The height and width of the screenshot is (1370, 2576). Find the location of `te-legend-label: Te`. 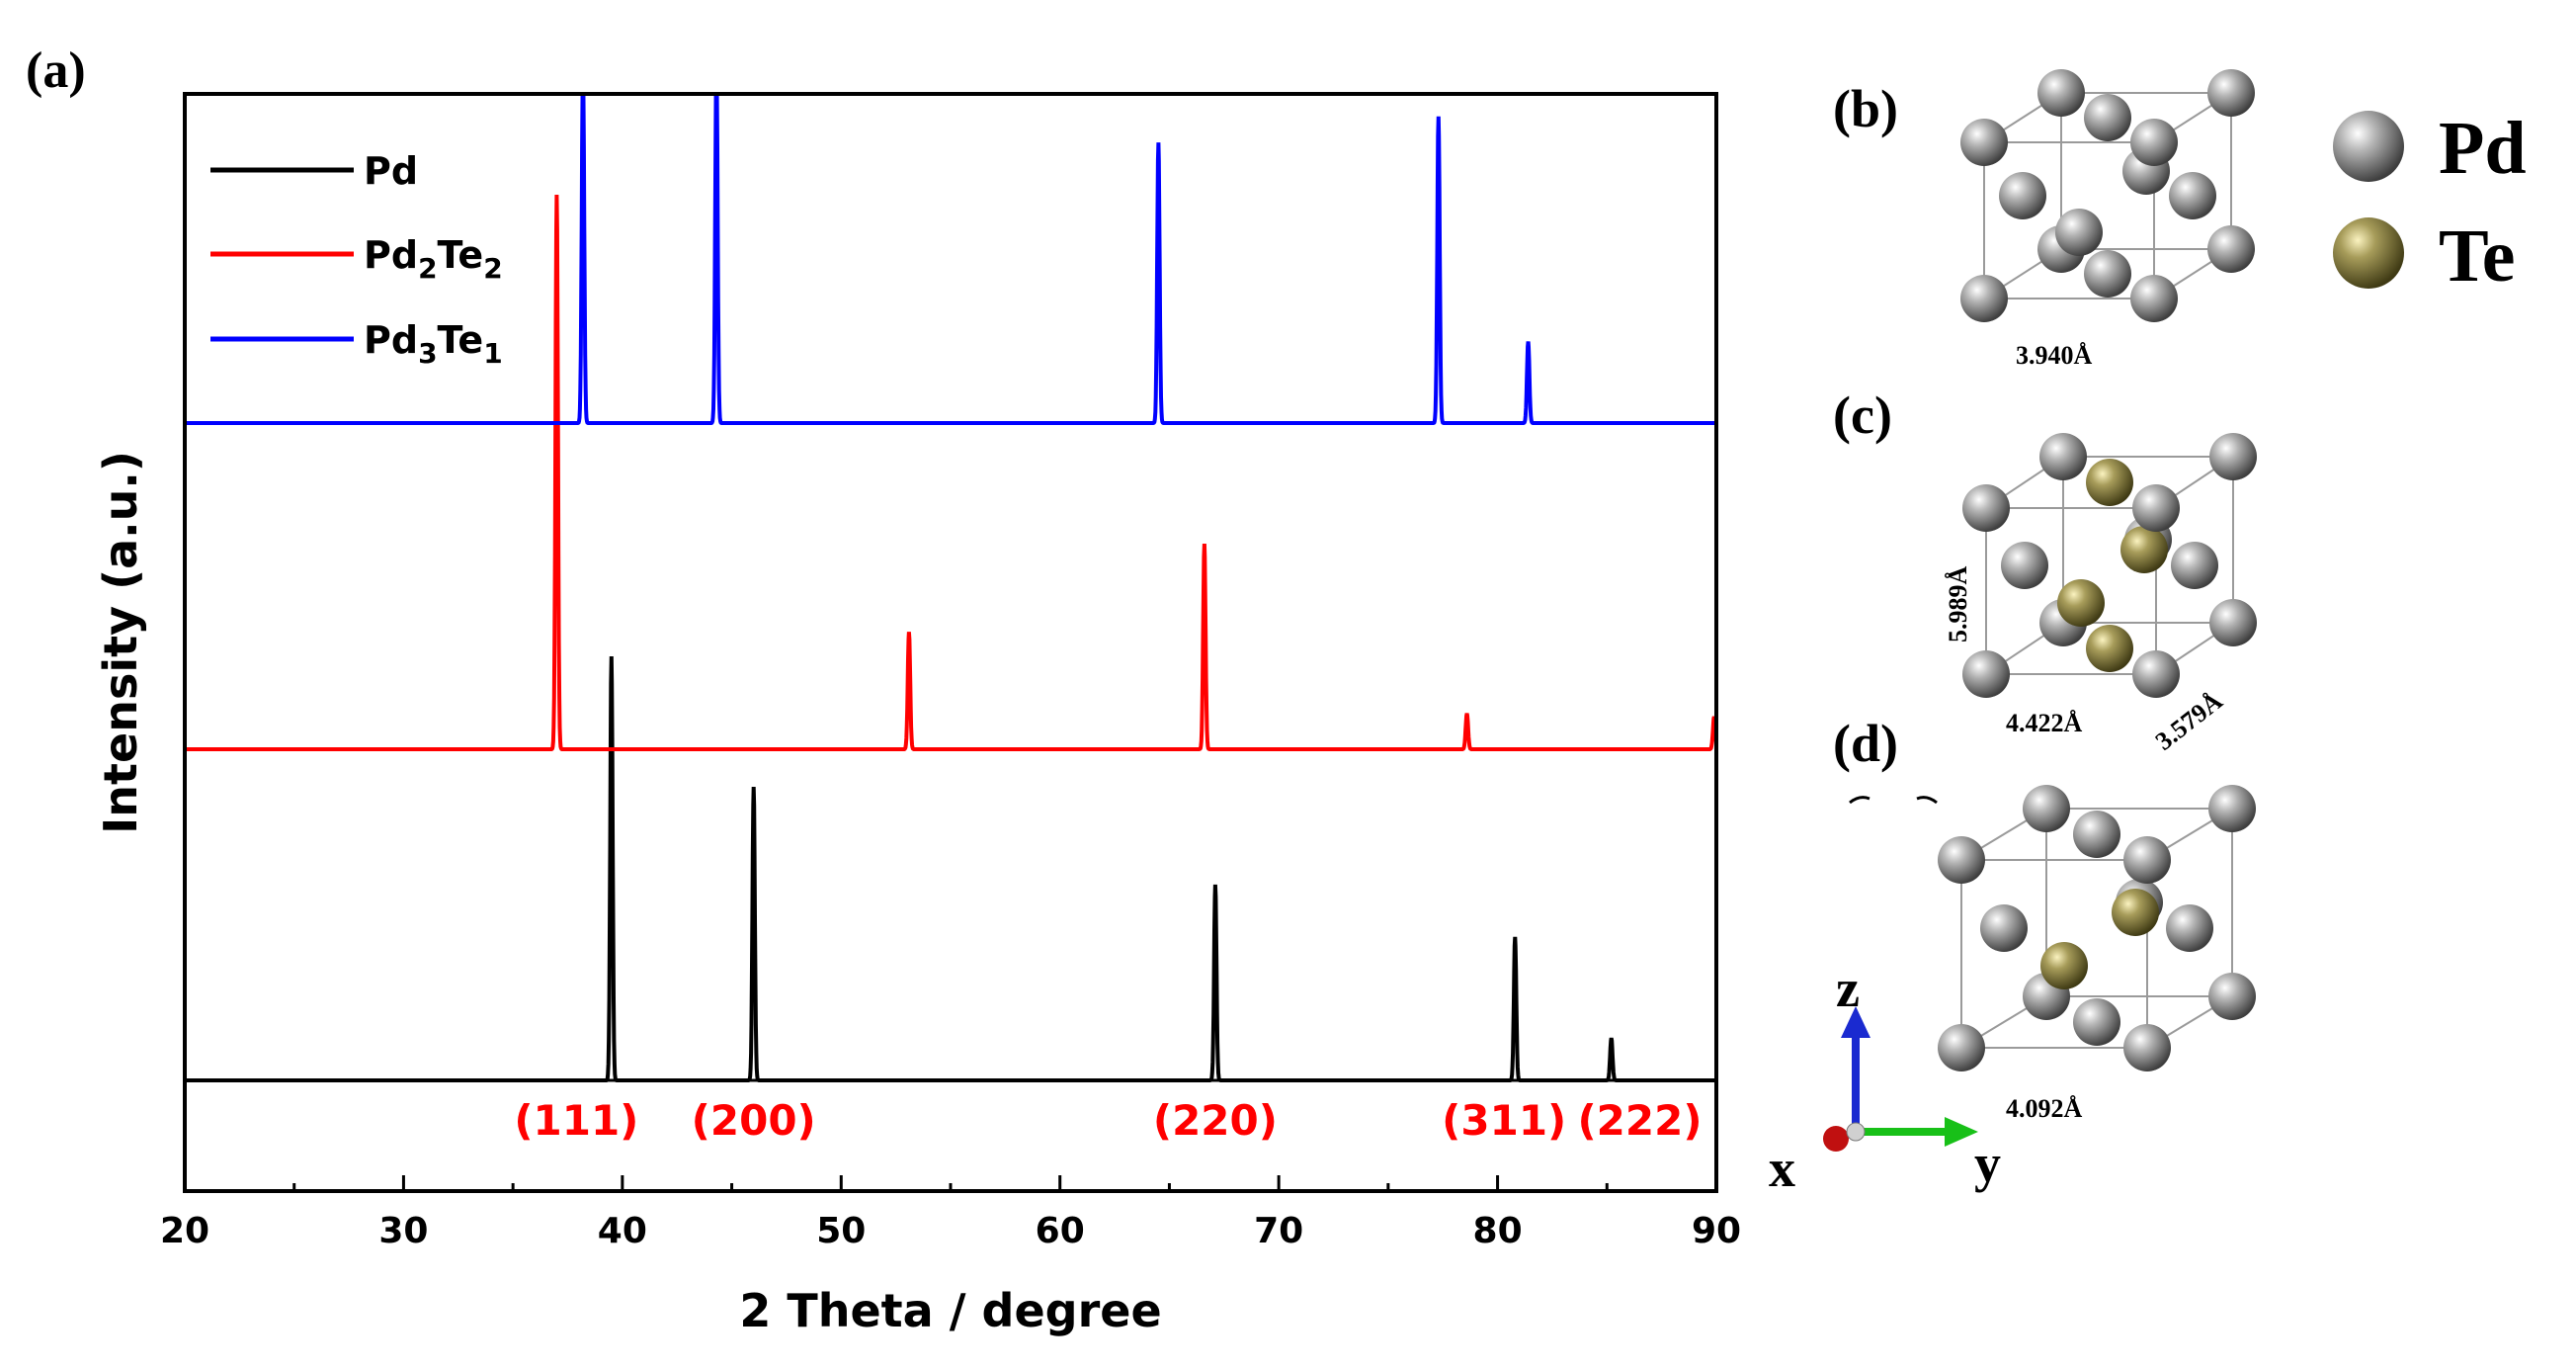

te-legend-label: Te is located at coordinates (2477, 256).